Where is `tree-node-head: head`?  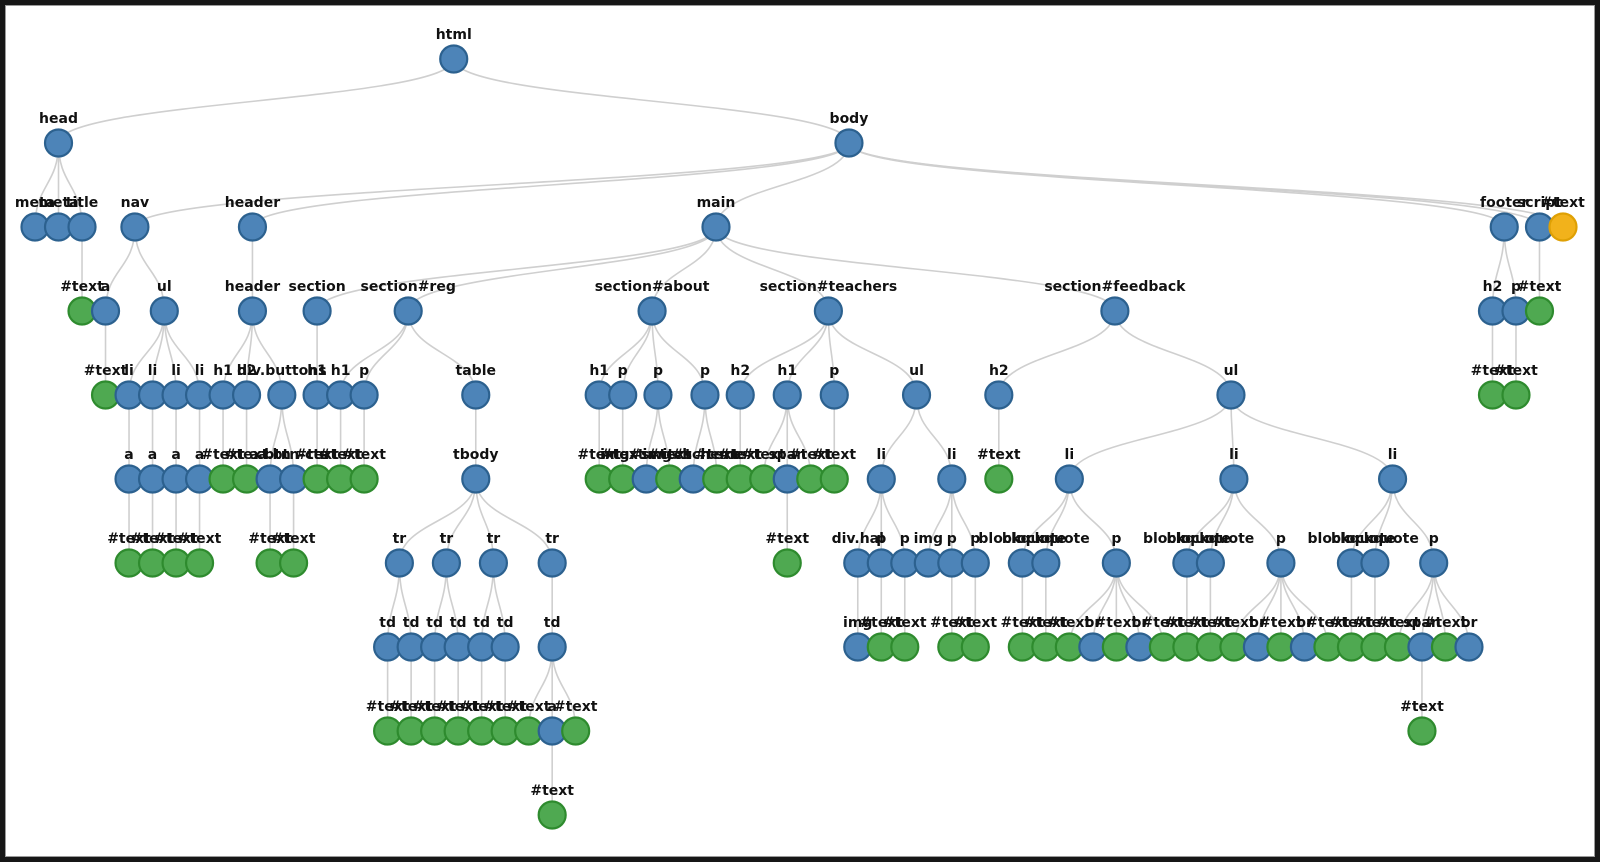
tree-node-head: head is located at coordinates (58, 134).